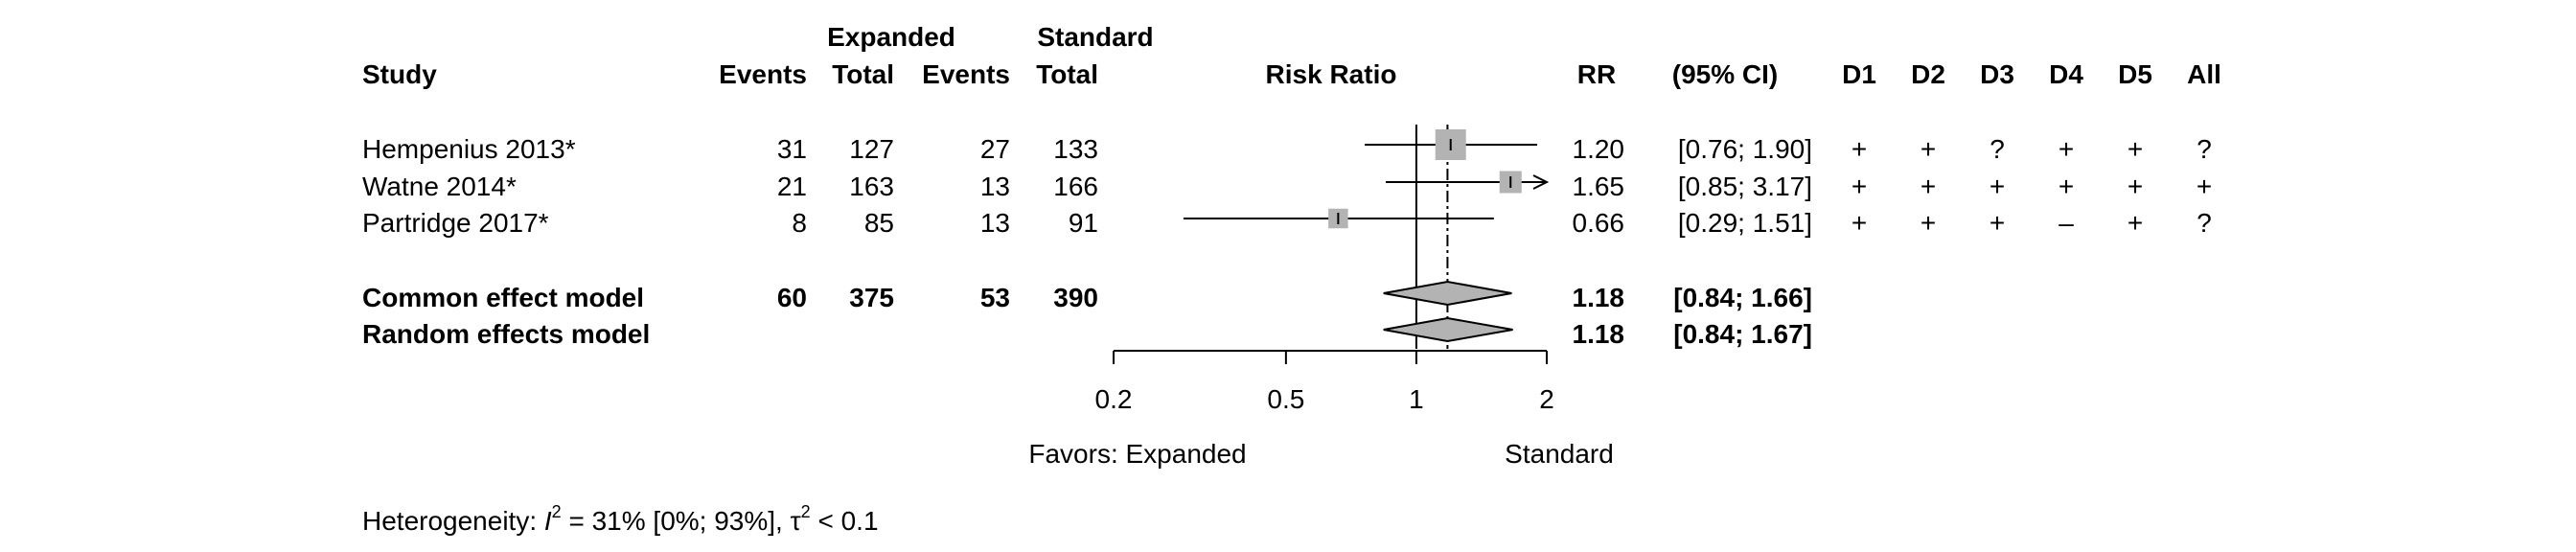  Describe the element at coordinates (1599, 223) in the screenshot. I see `rr-value: 0.66` at that location.